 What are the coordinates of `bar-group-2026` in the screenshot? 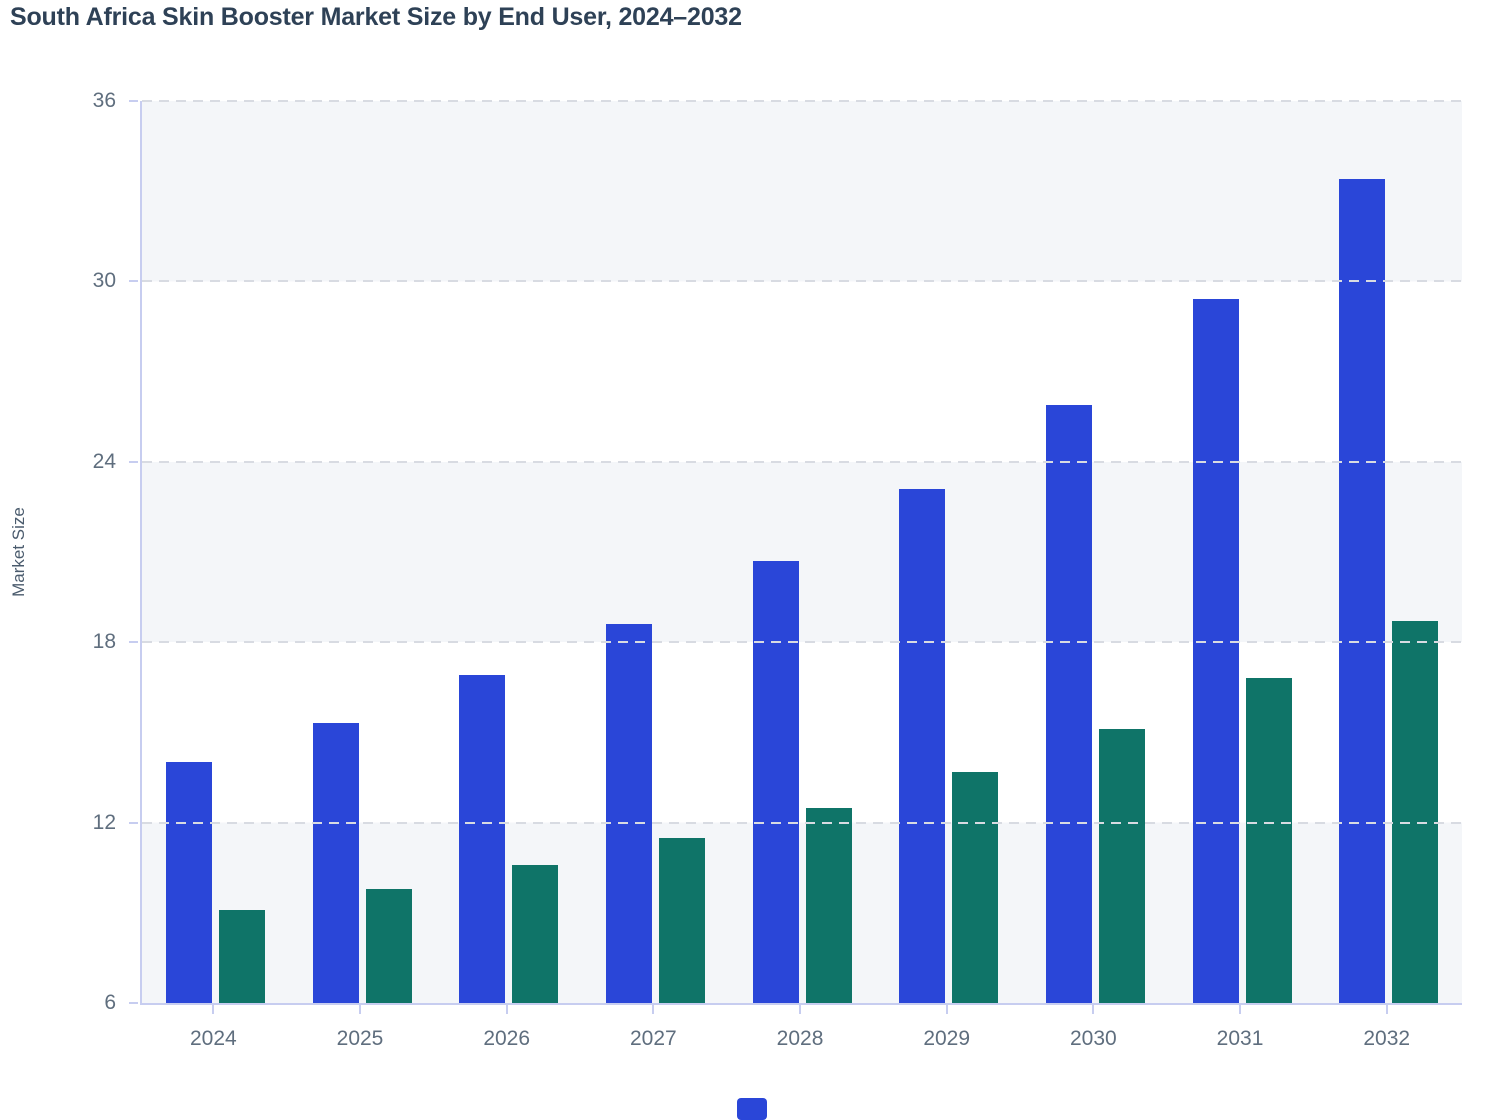 It's located at (508, 552).